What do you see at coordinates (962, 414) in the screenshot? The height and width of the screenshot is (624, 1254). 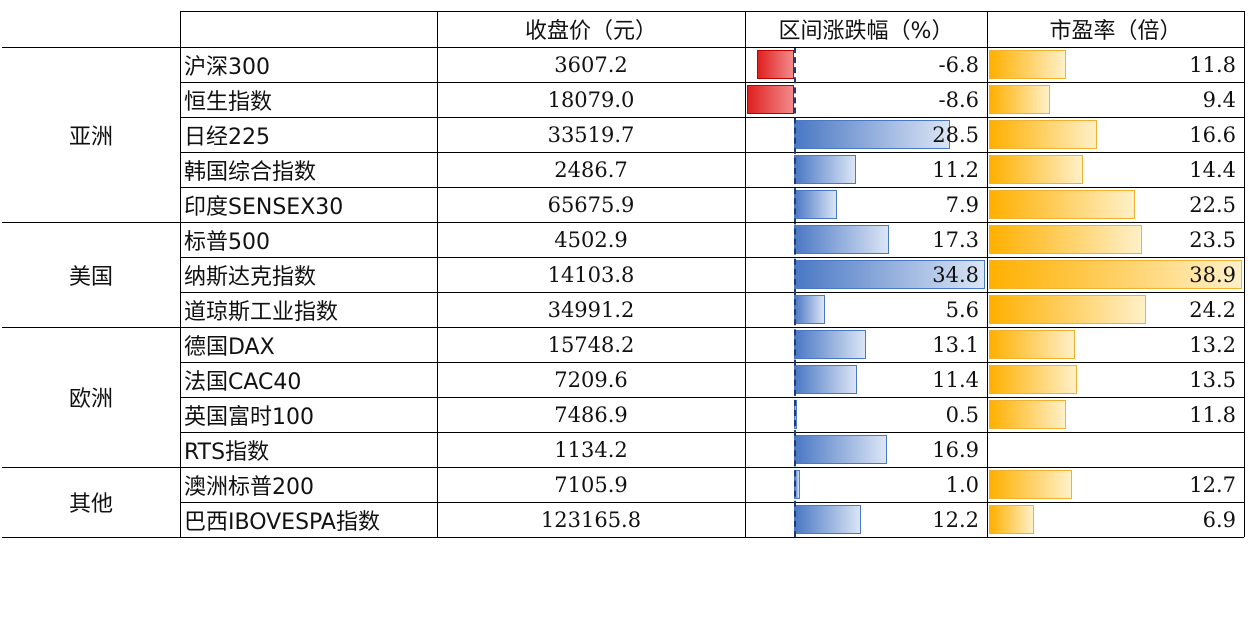 I see `change-value: 0.5` at bounding box center [962, 414].